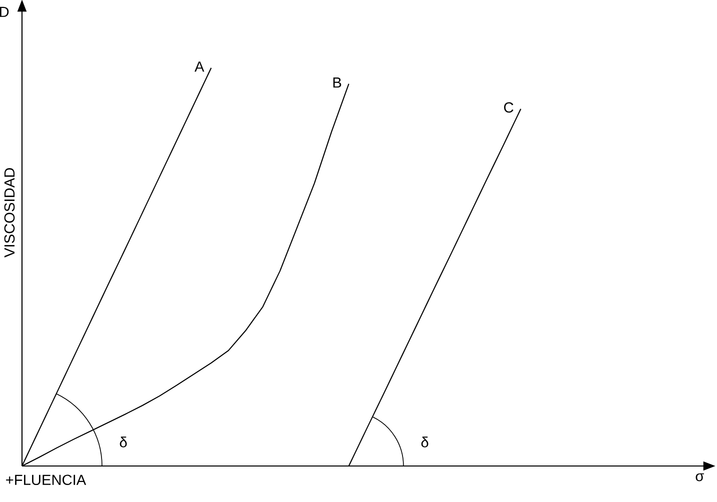 The width and height of the screenshot is (717, 502). I want to click on x-axis-title: σ, so click(700, 477).